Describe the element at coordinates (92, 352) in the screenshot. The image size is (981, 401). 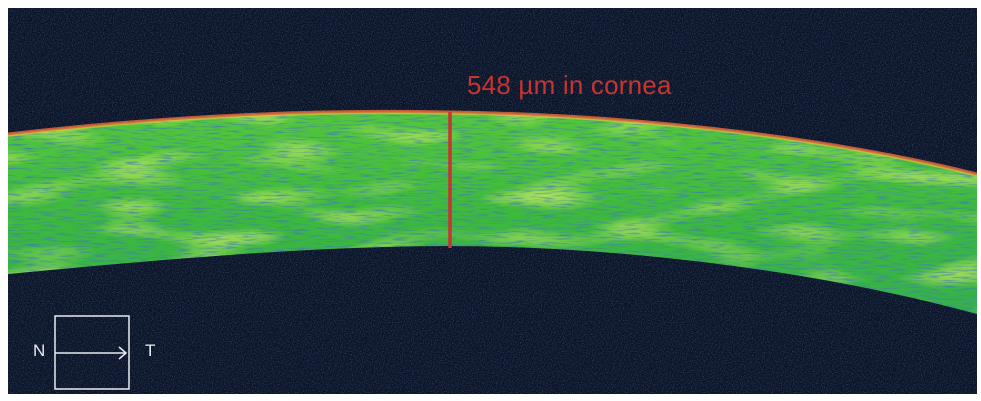
I see `orientation-compass-icon` at that location.